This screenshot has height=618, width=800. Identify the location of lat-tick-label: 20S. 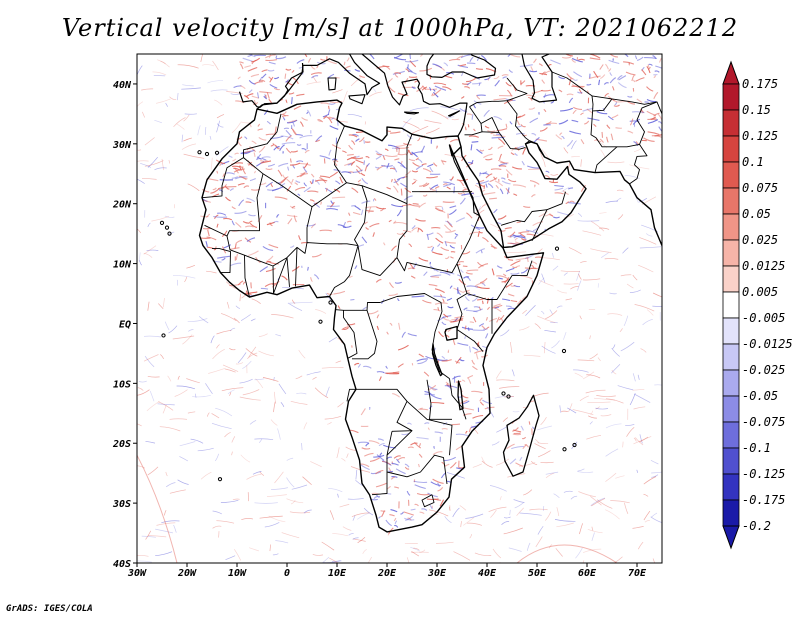
(121, 444).